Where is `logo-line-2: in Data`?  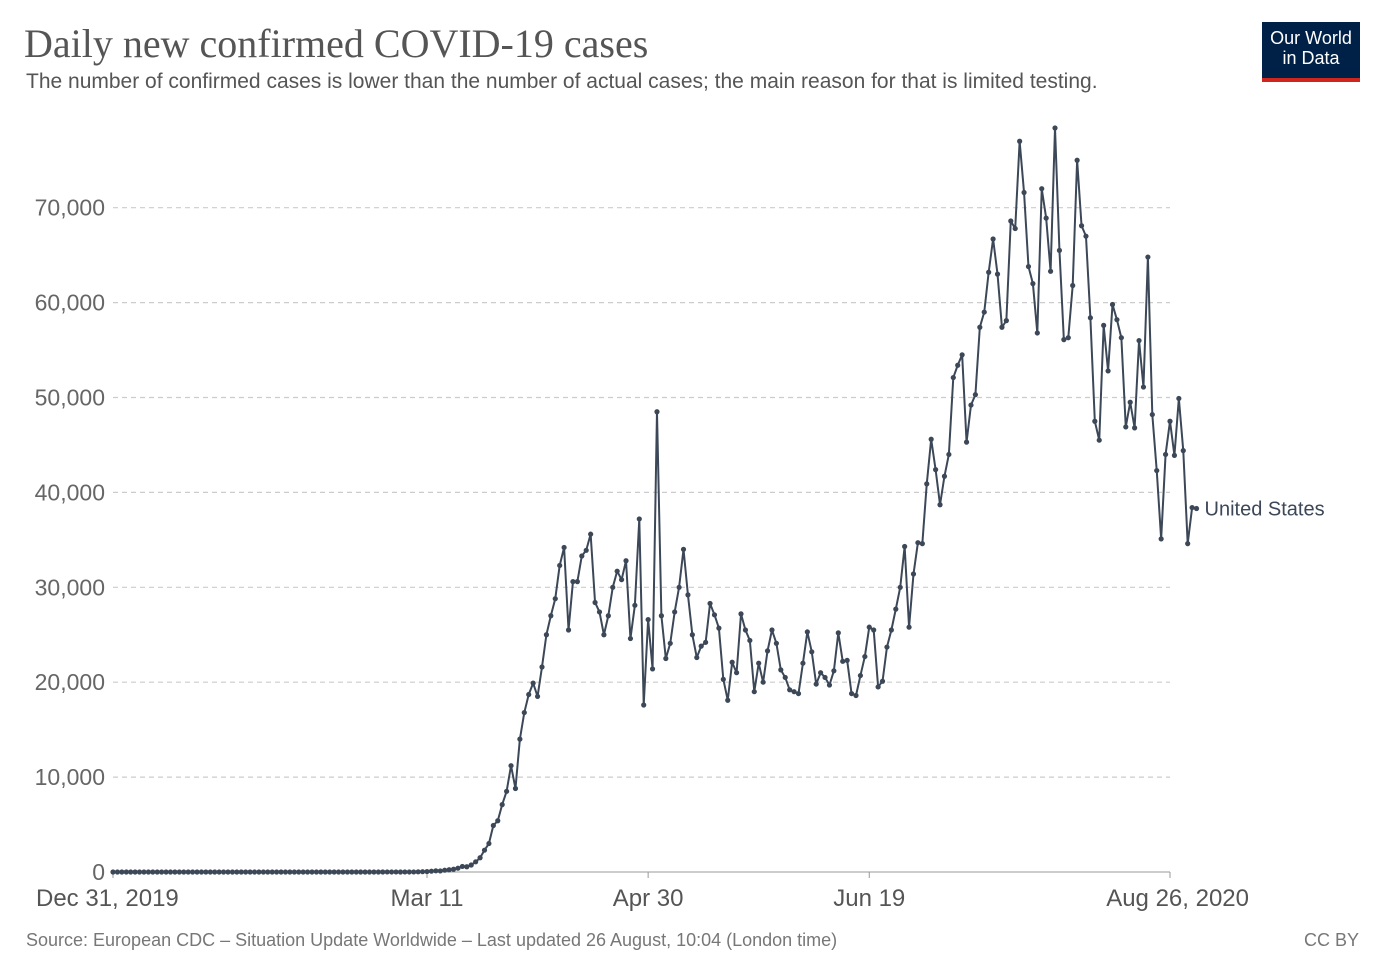 logo-line-2: in Data is located at coordinates (1311, 58).